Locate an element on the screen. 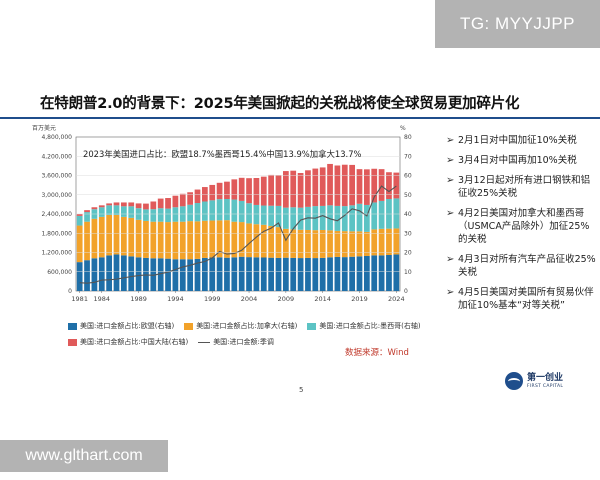 This screenshot has width=600, height=480. bullet-text: 3月12日起对所有进口钢铁和铝征收25%关税 is located at coordinates (524, 187).